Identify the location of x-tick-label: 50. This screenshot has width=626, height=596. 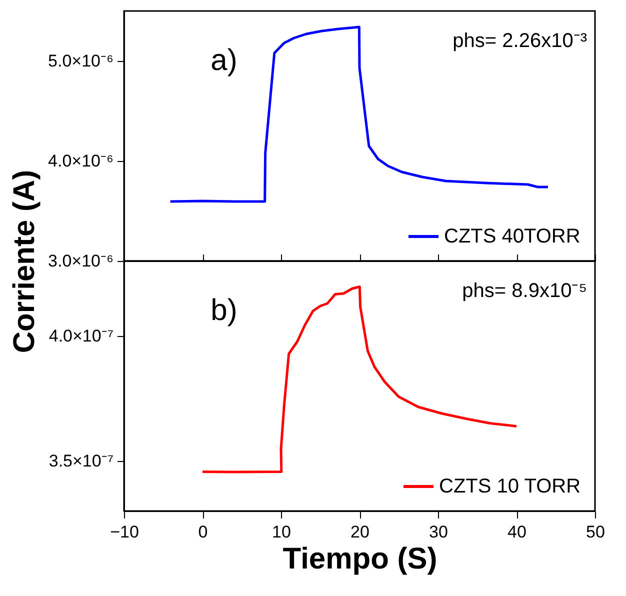
(595, 532).